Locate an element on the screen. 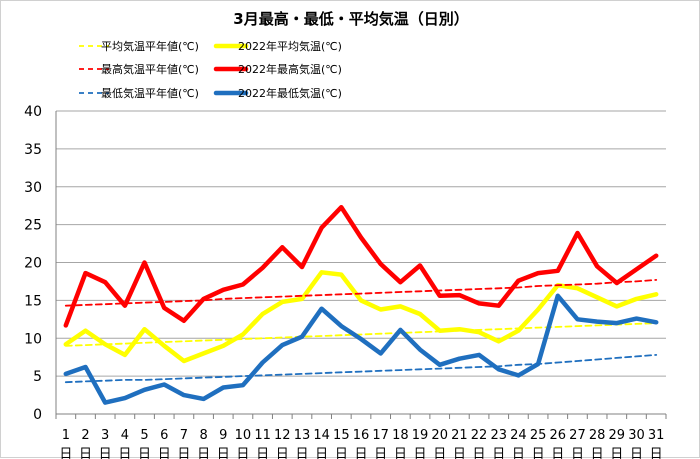 The width and height of the screenshot is (700, 459). x-tick-label: 9 is located at coordinates (223, 435).